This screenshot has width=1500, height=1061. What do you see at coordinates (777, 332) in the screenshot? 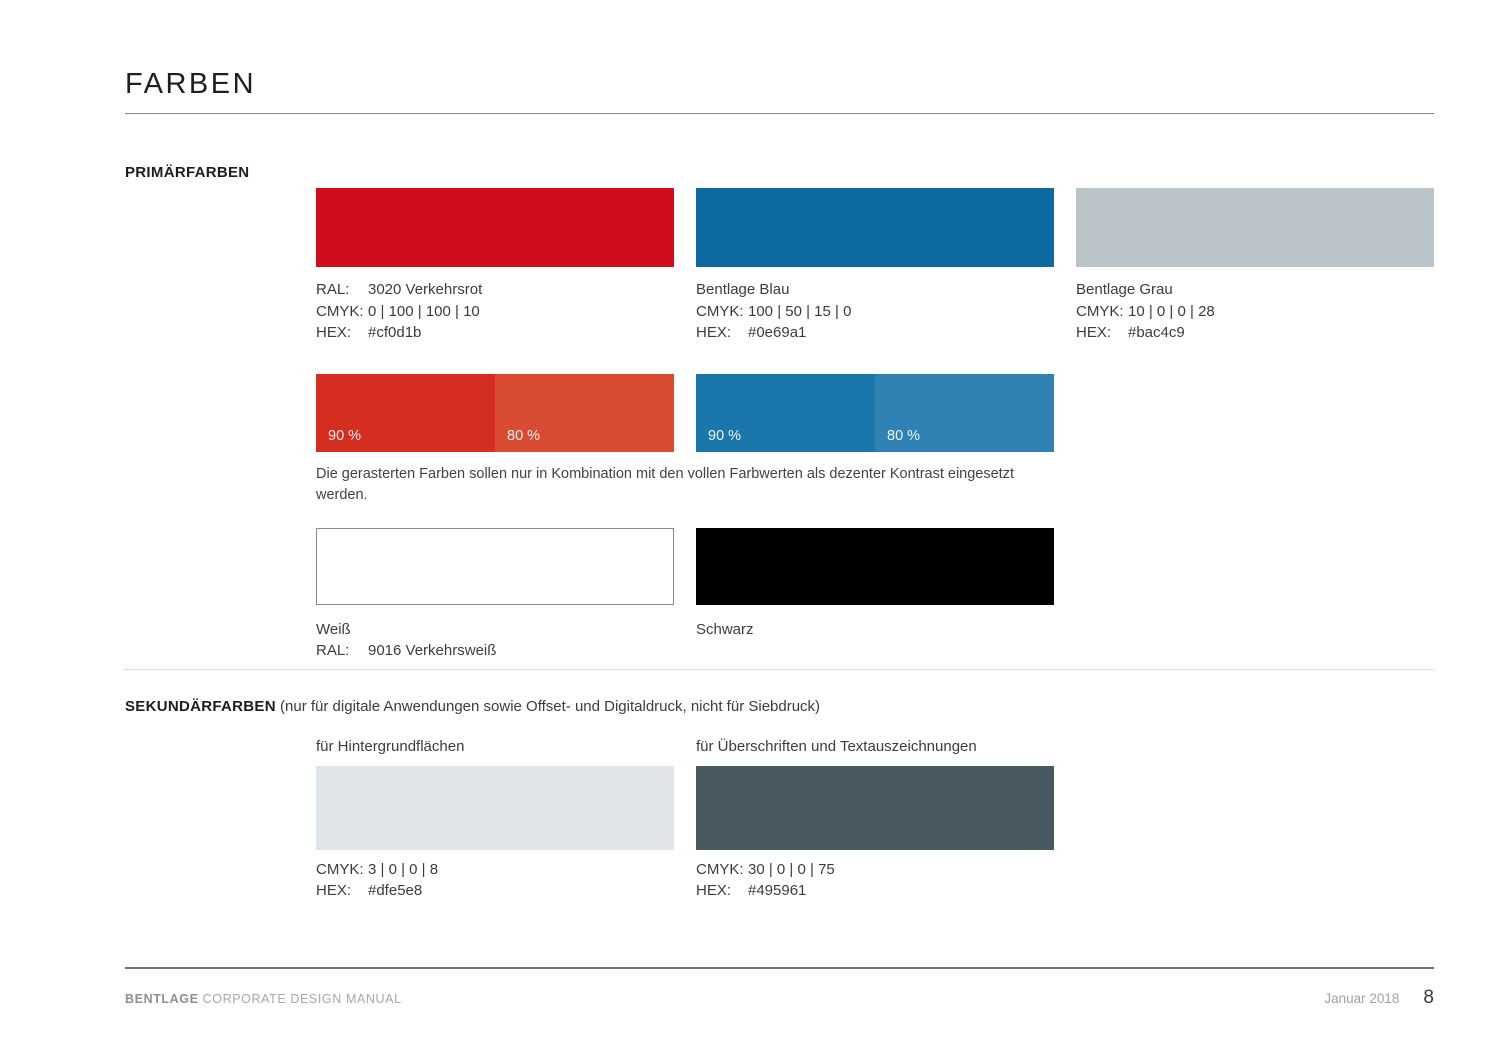
I see `info-value: #0e69a1` at bounding box center [777, 332].